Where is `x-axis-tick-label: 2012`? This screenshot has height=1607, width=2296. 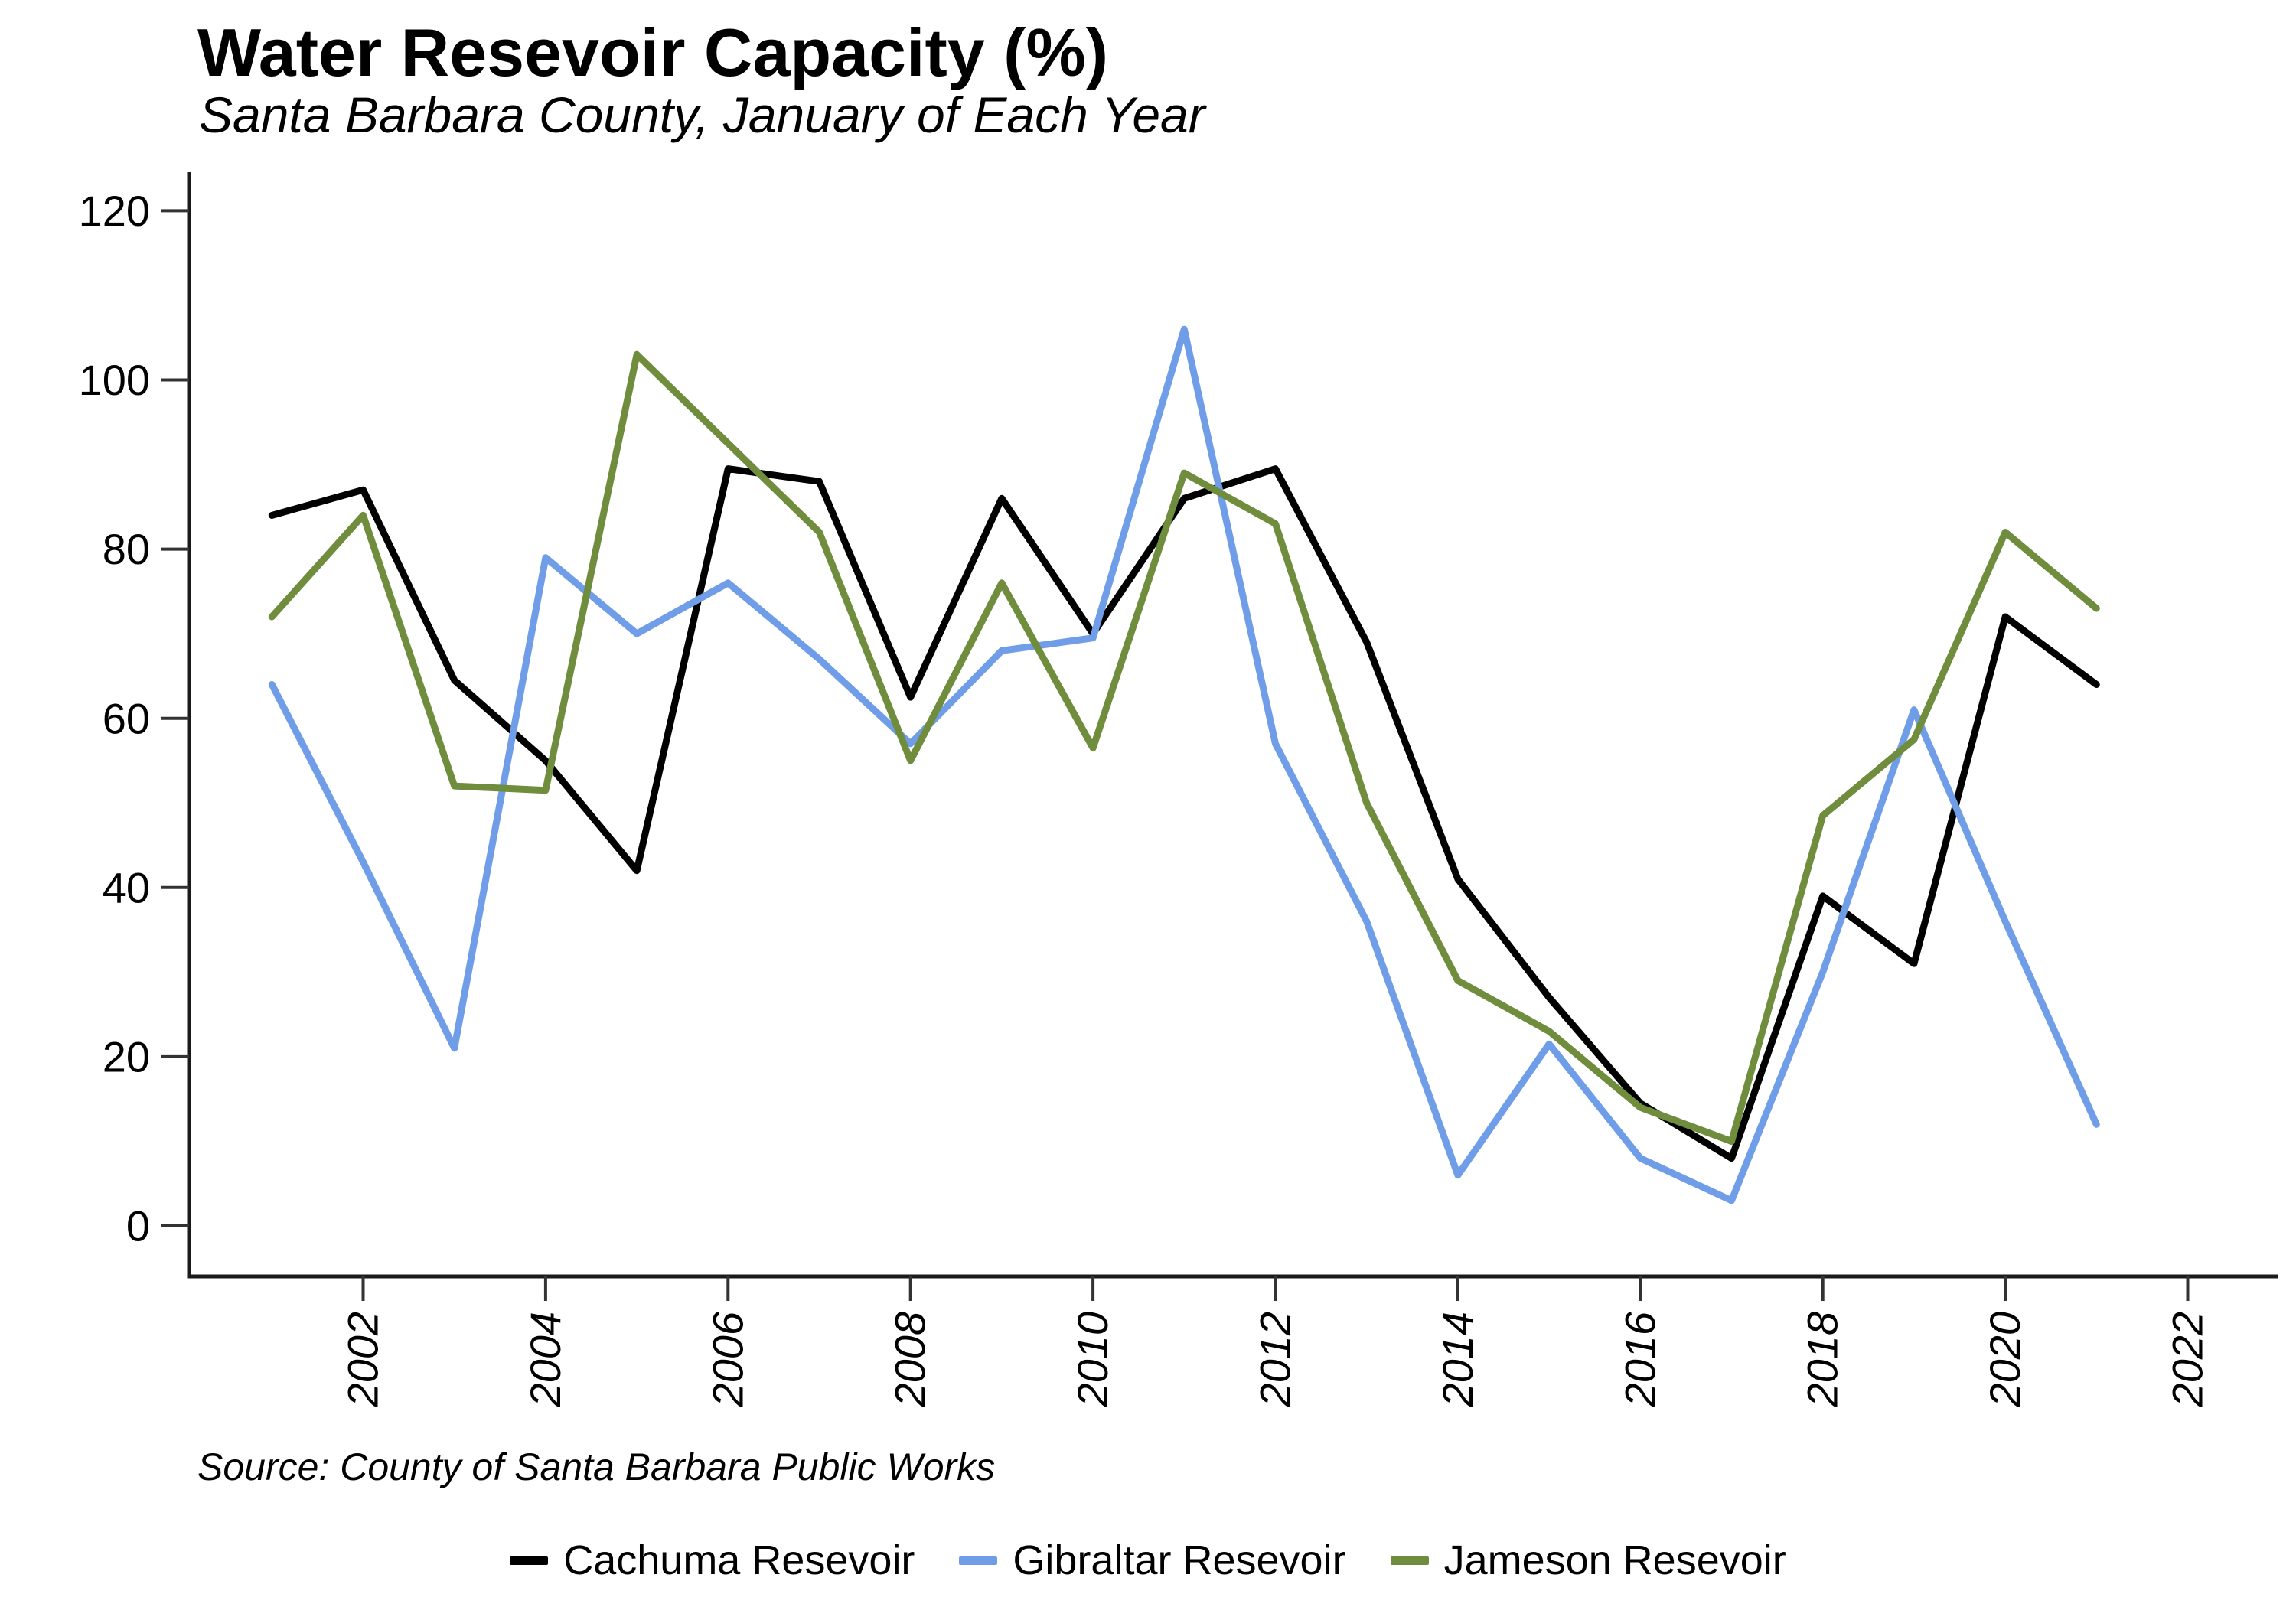 x-axis-tick-label: 2012 is located at coordinates (1275, 1360).